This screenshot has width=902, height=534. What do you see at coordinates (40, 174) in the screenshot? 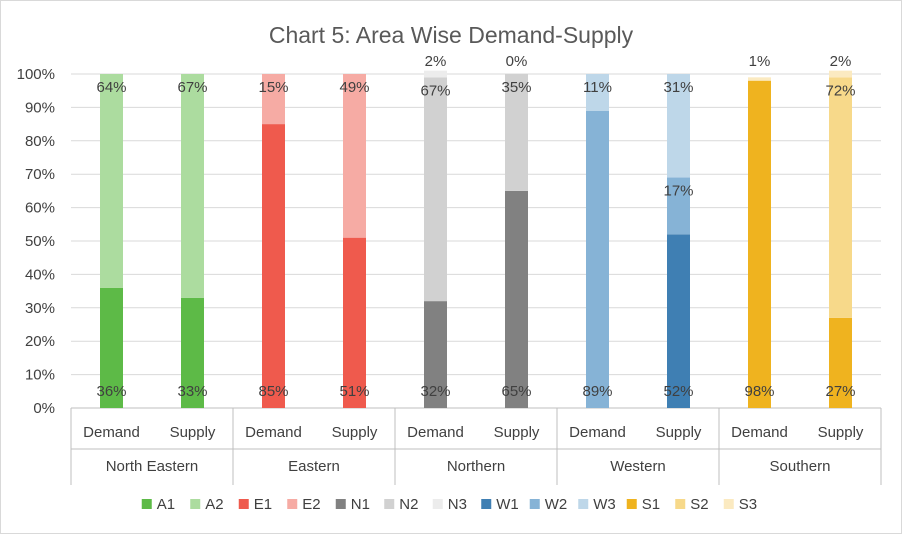
I see `y-tick-label: 70%` at bounding box center [40, 174].